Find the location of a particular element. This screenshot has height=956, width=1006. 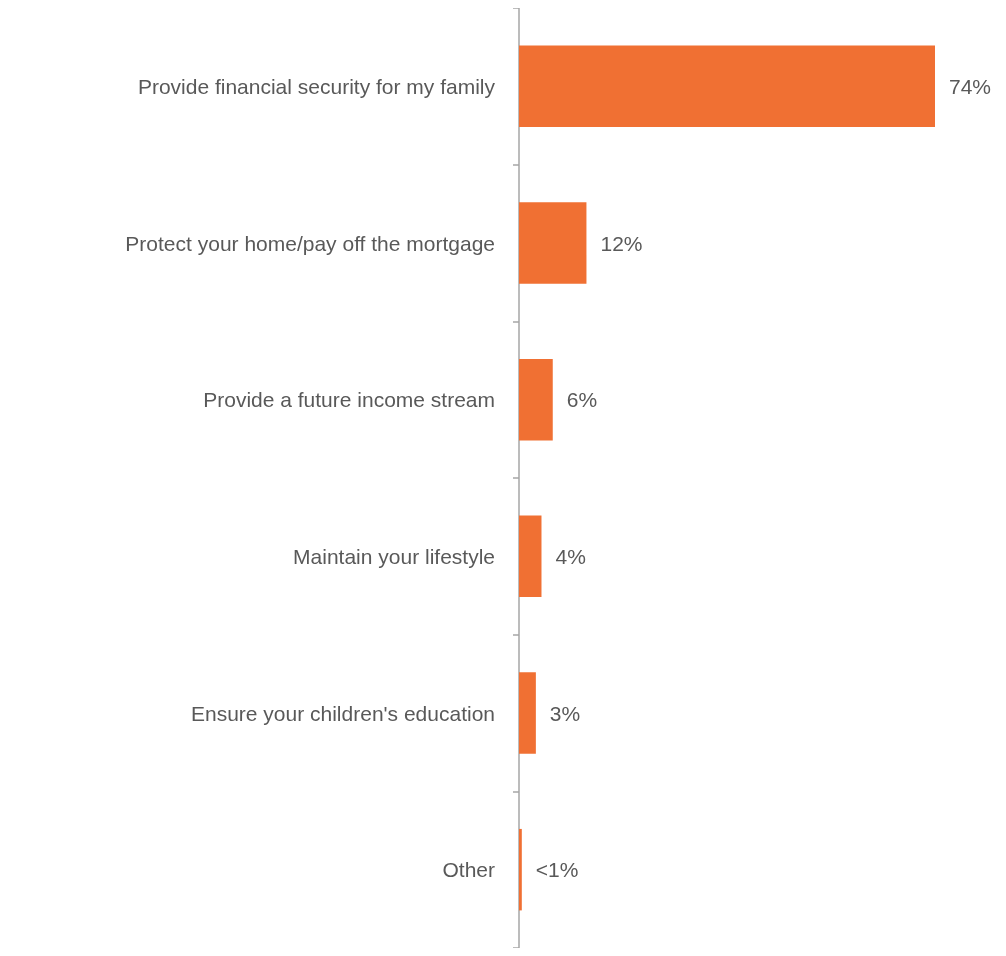

data-label: 12% is located at coordinates (621, 243).